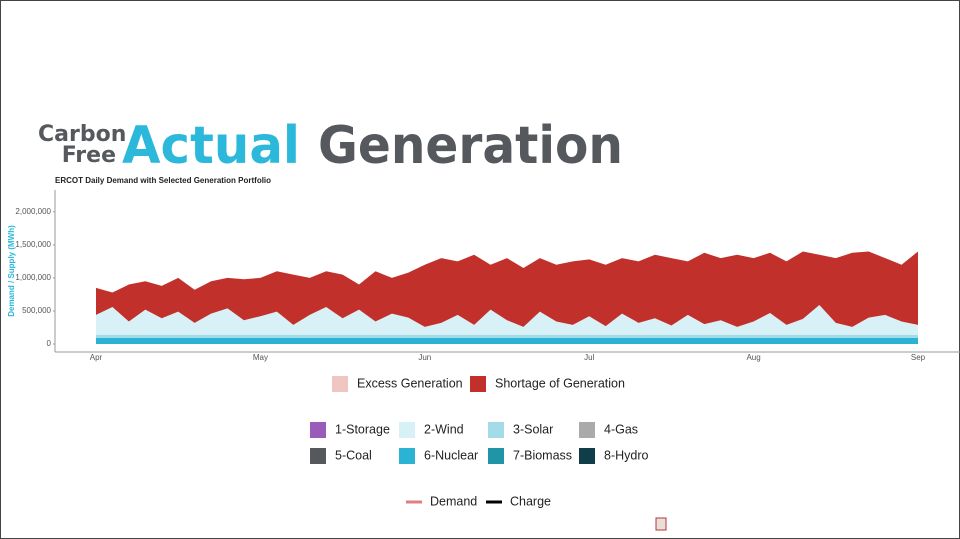  I want to click on legend-label: Charge, so click(530, 501).